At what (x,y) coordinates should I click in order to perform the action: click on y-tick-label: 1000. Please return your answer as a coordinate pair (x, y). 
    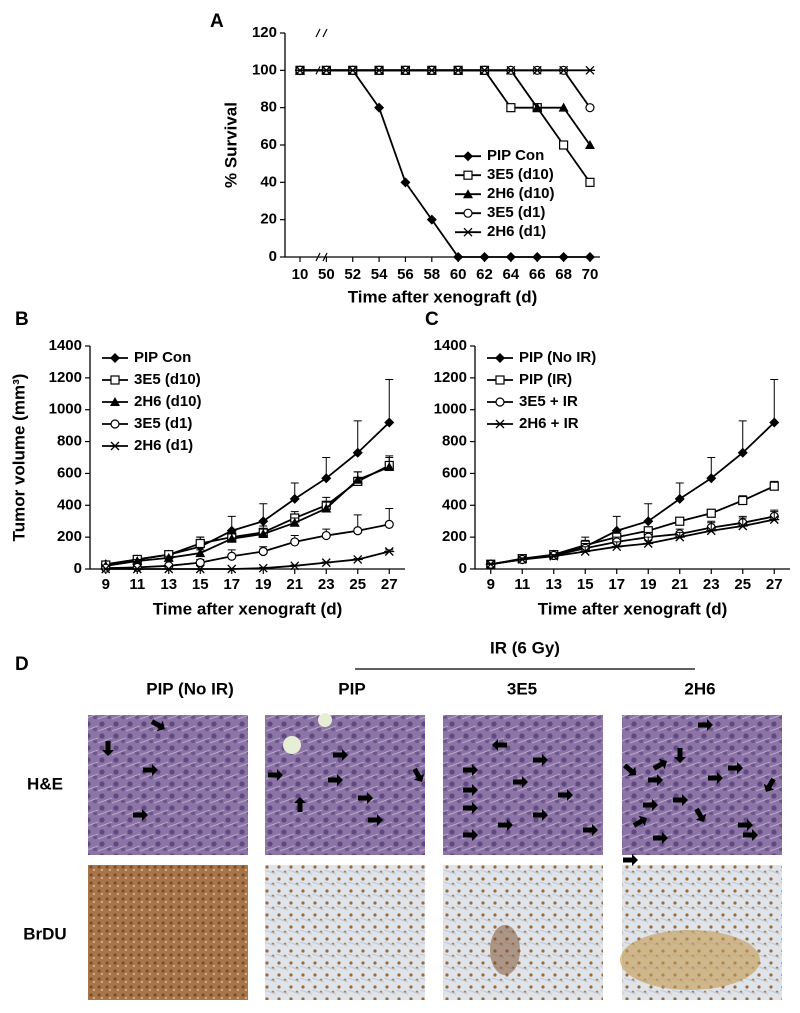
    Looking at the image, I should click on (65, 409).